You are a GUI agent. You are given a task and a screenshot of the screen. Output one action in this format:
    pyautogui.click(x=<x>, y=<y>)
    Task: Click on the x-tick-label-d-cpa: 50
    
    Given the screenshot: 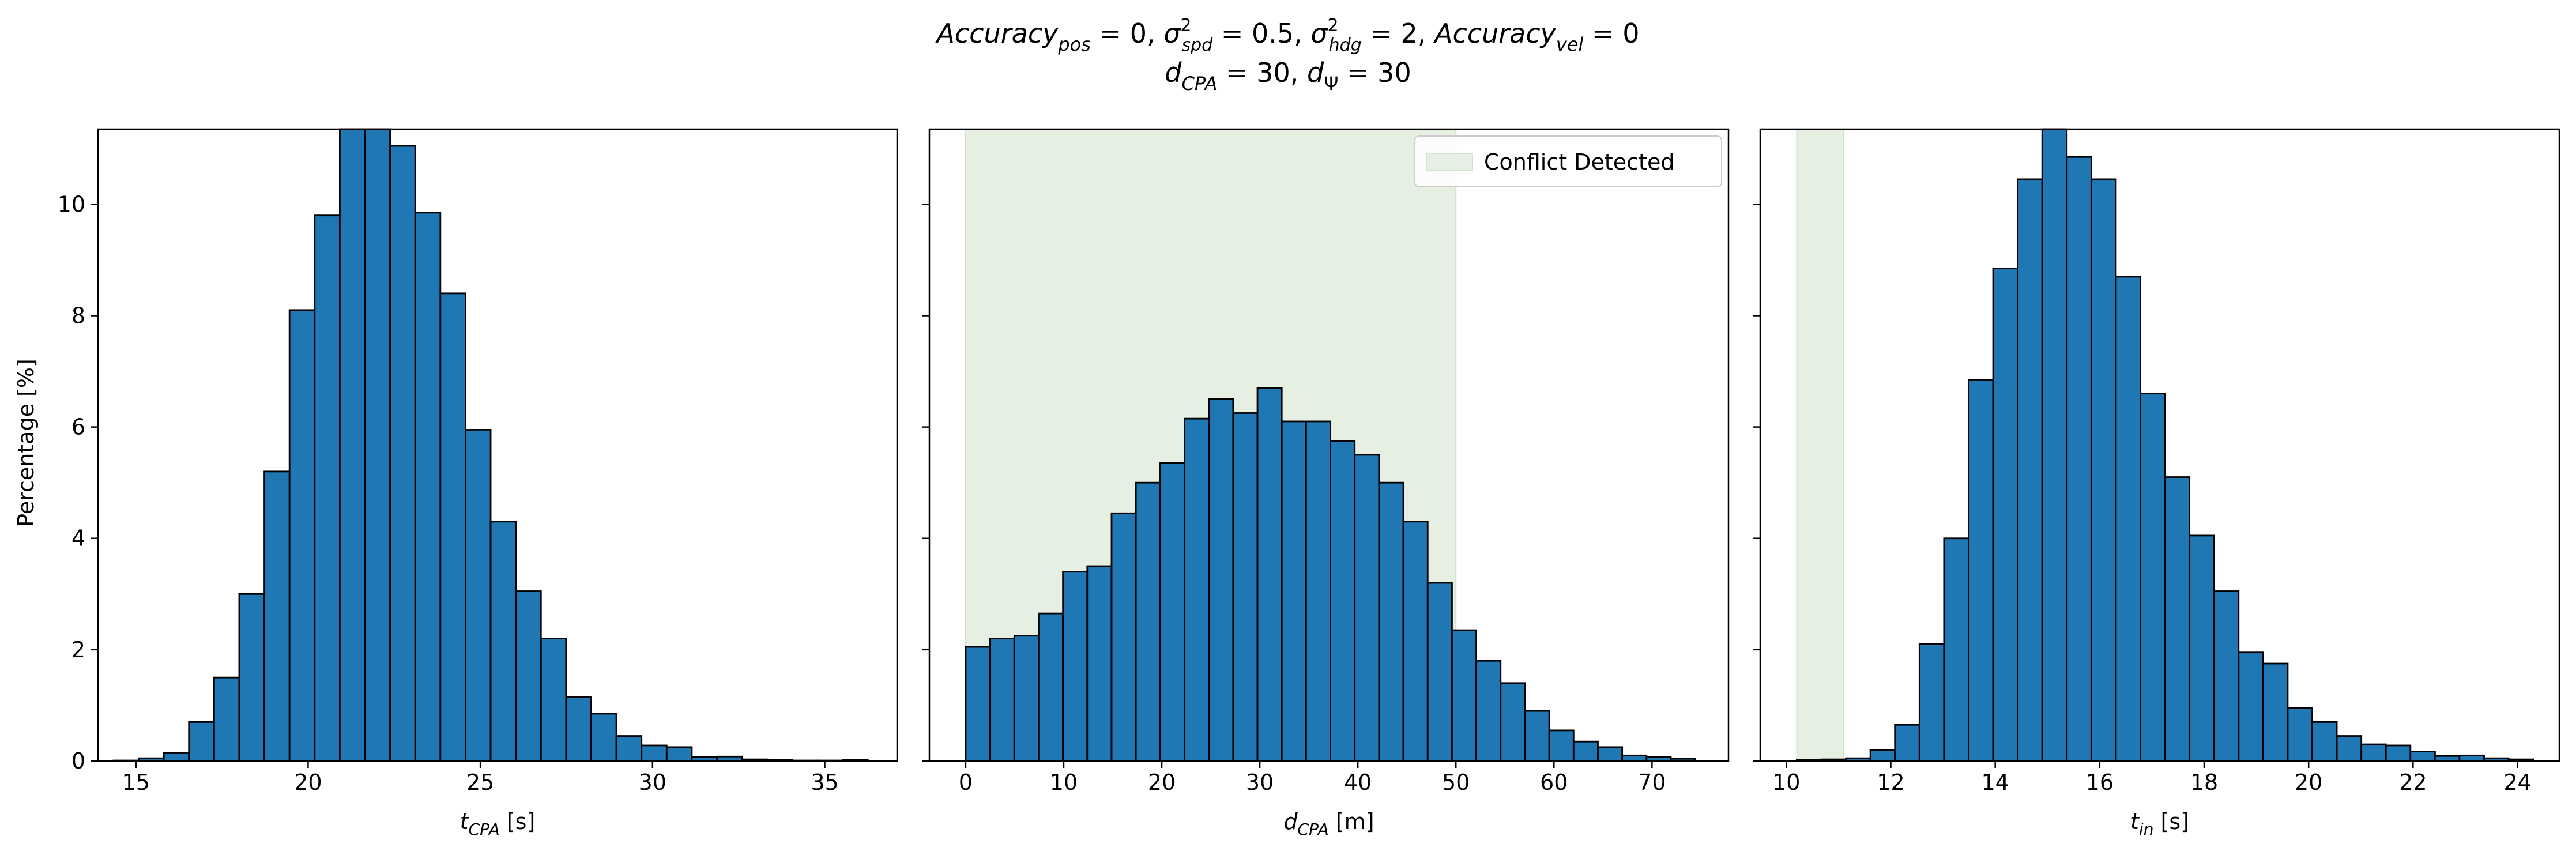 What is the action you would take?
    pyautogui.click(x=1456, y=782)
    